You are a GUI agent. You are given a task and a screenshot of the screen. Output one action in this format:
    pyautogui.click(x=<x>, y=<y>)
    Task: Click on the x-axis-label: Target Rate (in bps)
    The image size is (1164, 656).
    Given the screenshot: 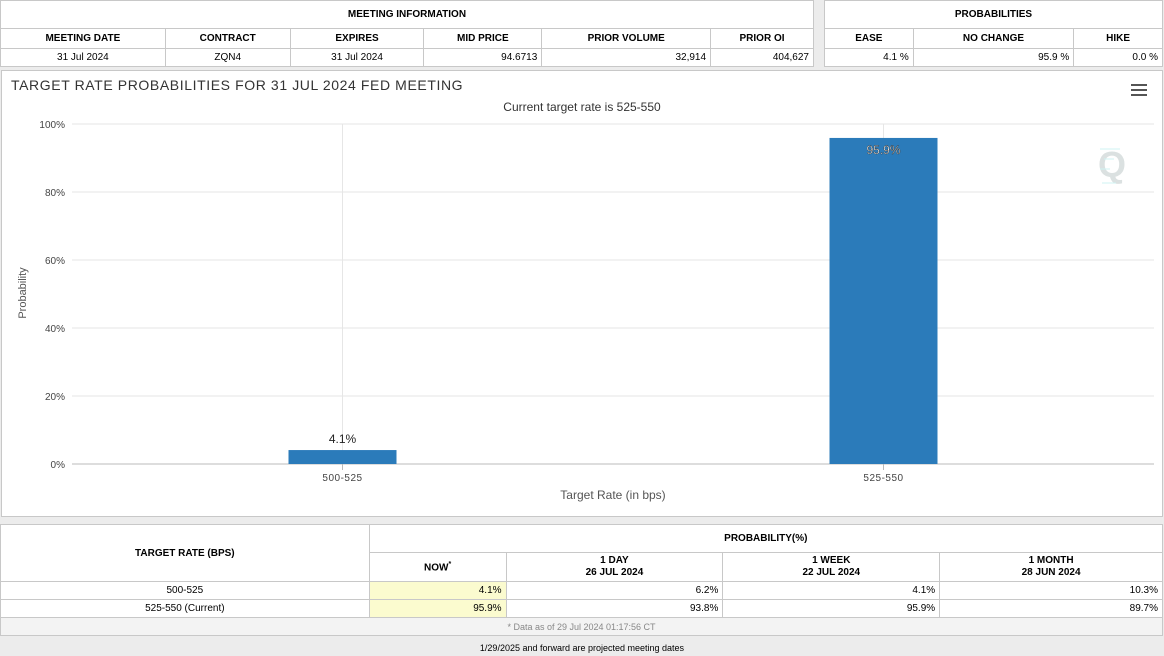 What is the action you would take?
    pyautogui.click(x=612, y=495)
    